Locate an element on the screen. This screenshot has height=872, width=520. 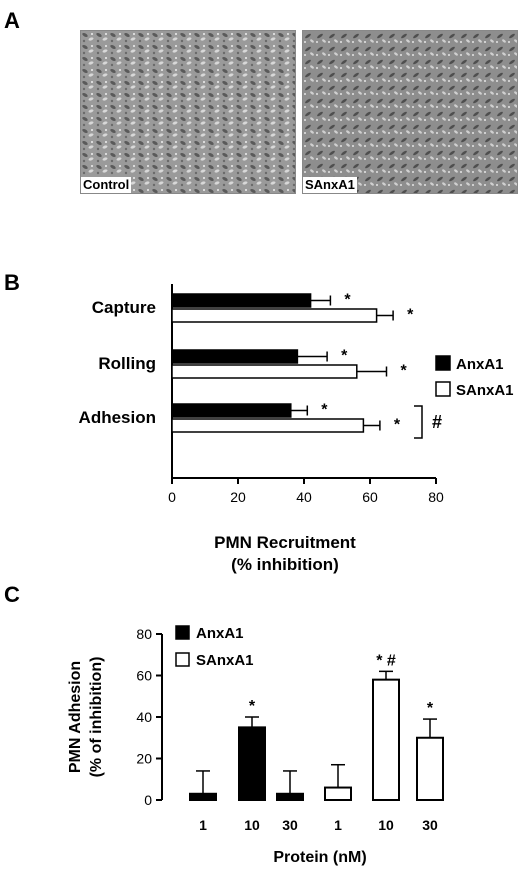
x-tick-label: 40 is located at coordinates (304, 497).